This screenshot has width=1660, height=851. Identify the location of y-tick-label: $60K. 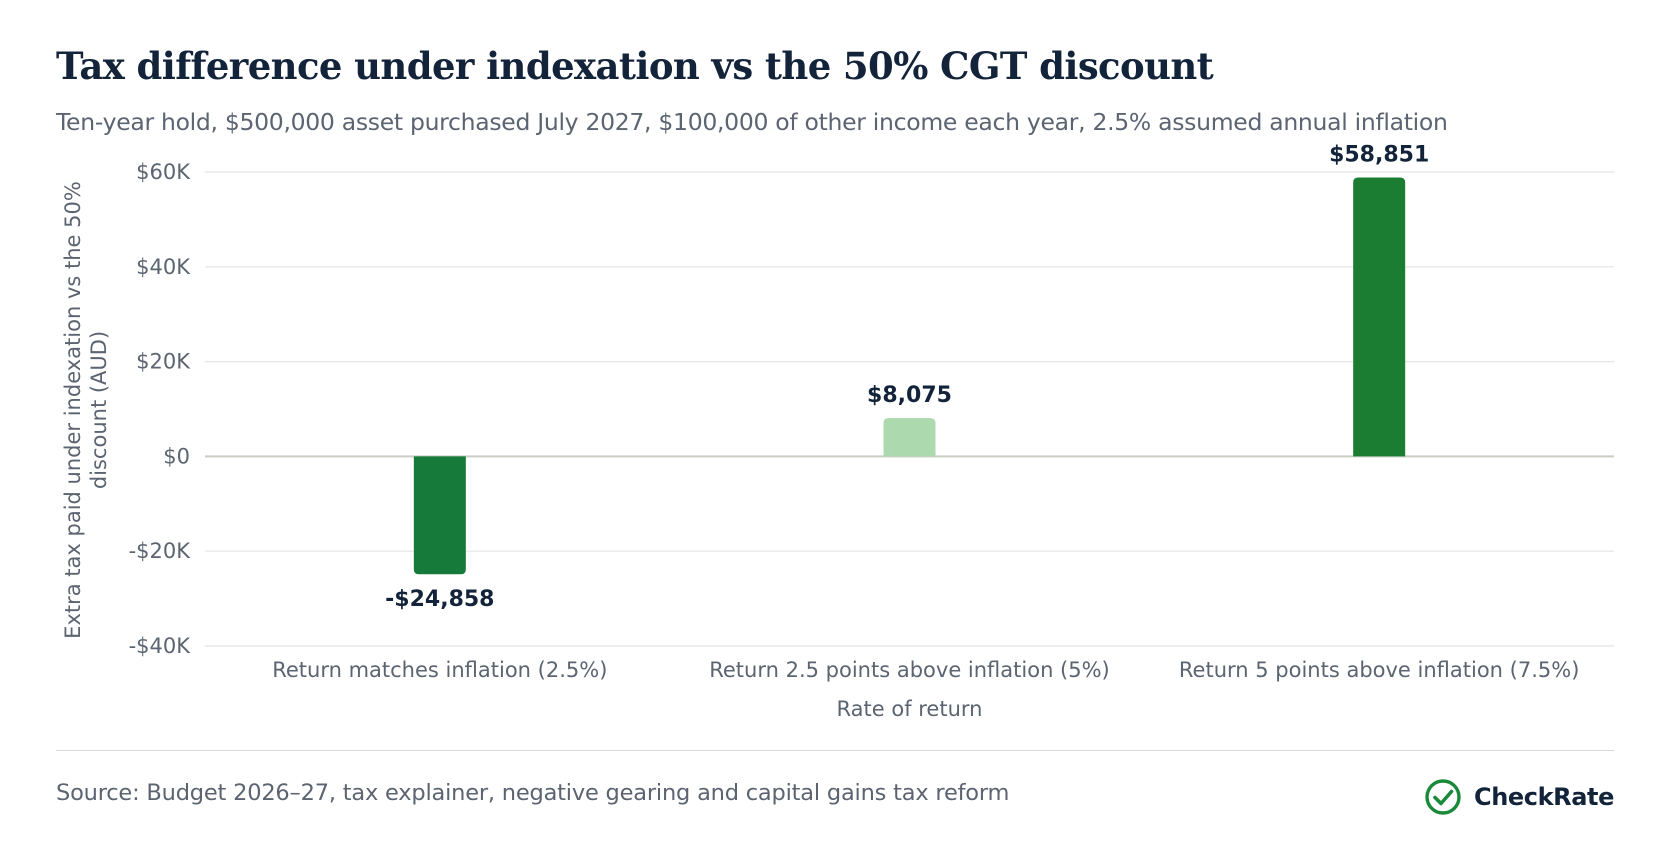
(163, 172).